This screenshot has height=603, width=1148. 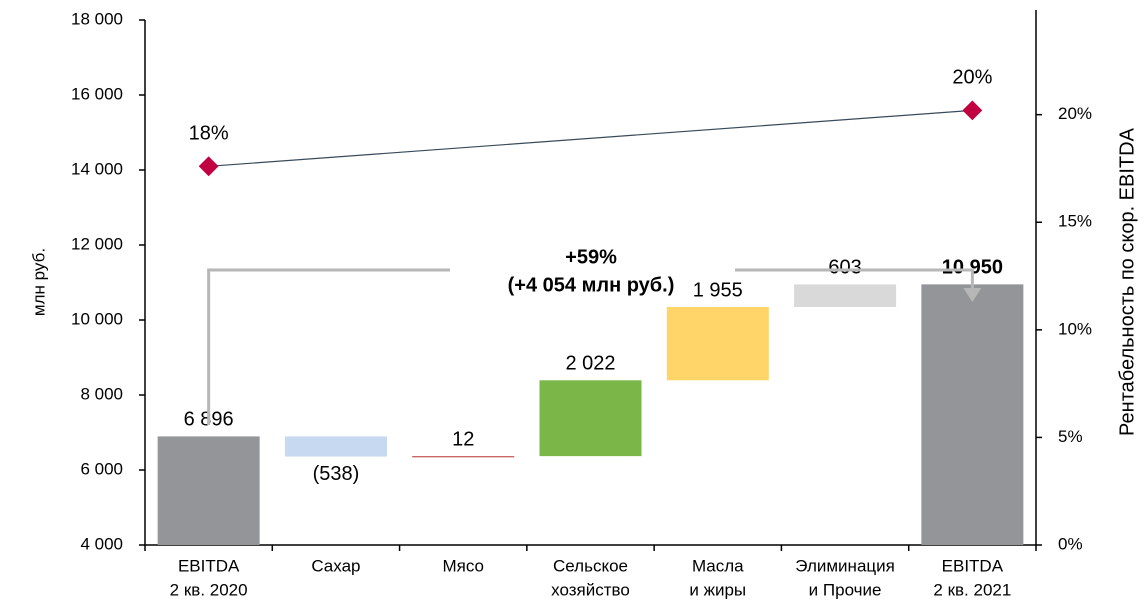 What do you see at coordinates (1075, 328) in the screenshot?
I see `y2-tick-label: 10%` at bounding box center [1075, 328].